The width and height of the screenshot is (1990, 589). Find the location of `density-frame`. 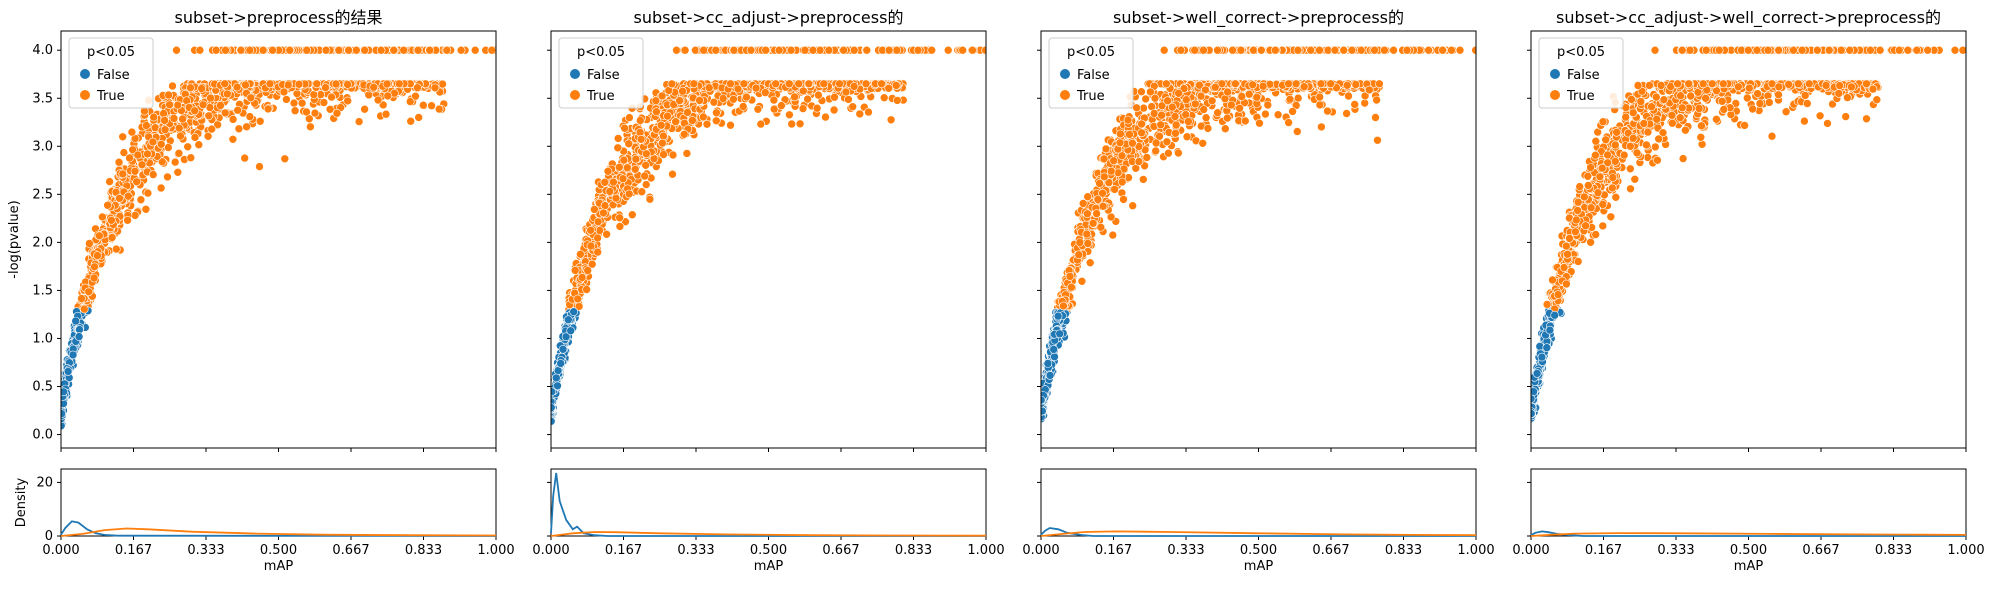

density-frame is located at coordinates (278, 502).